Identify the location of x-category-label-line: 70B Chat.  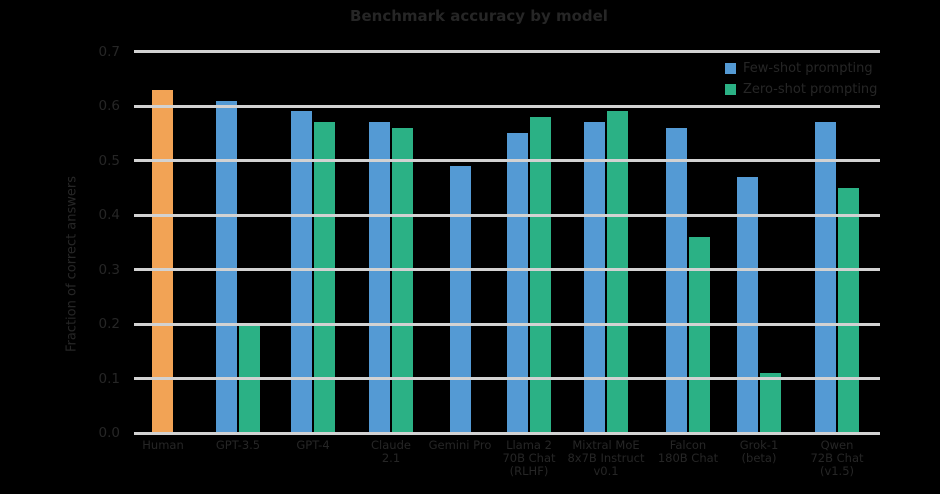
(529, 458).